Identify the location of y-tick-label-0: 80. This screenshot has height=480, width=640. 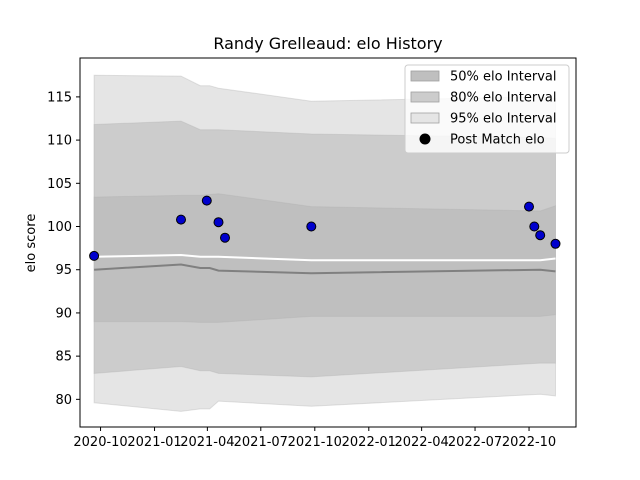
(63, 400).